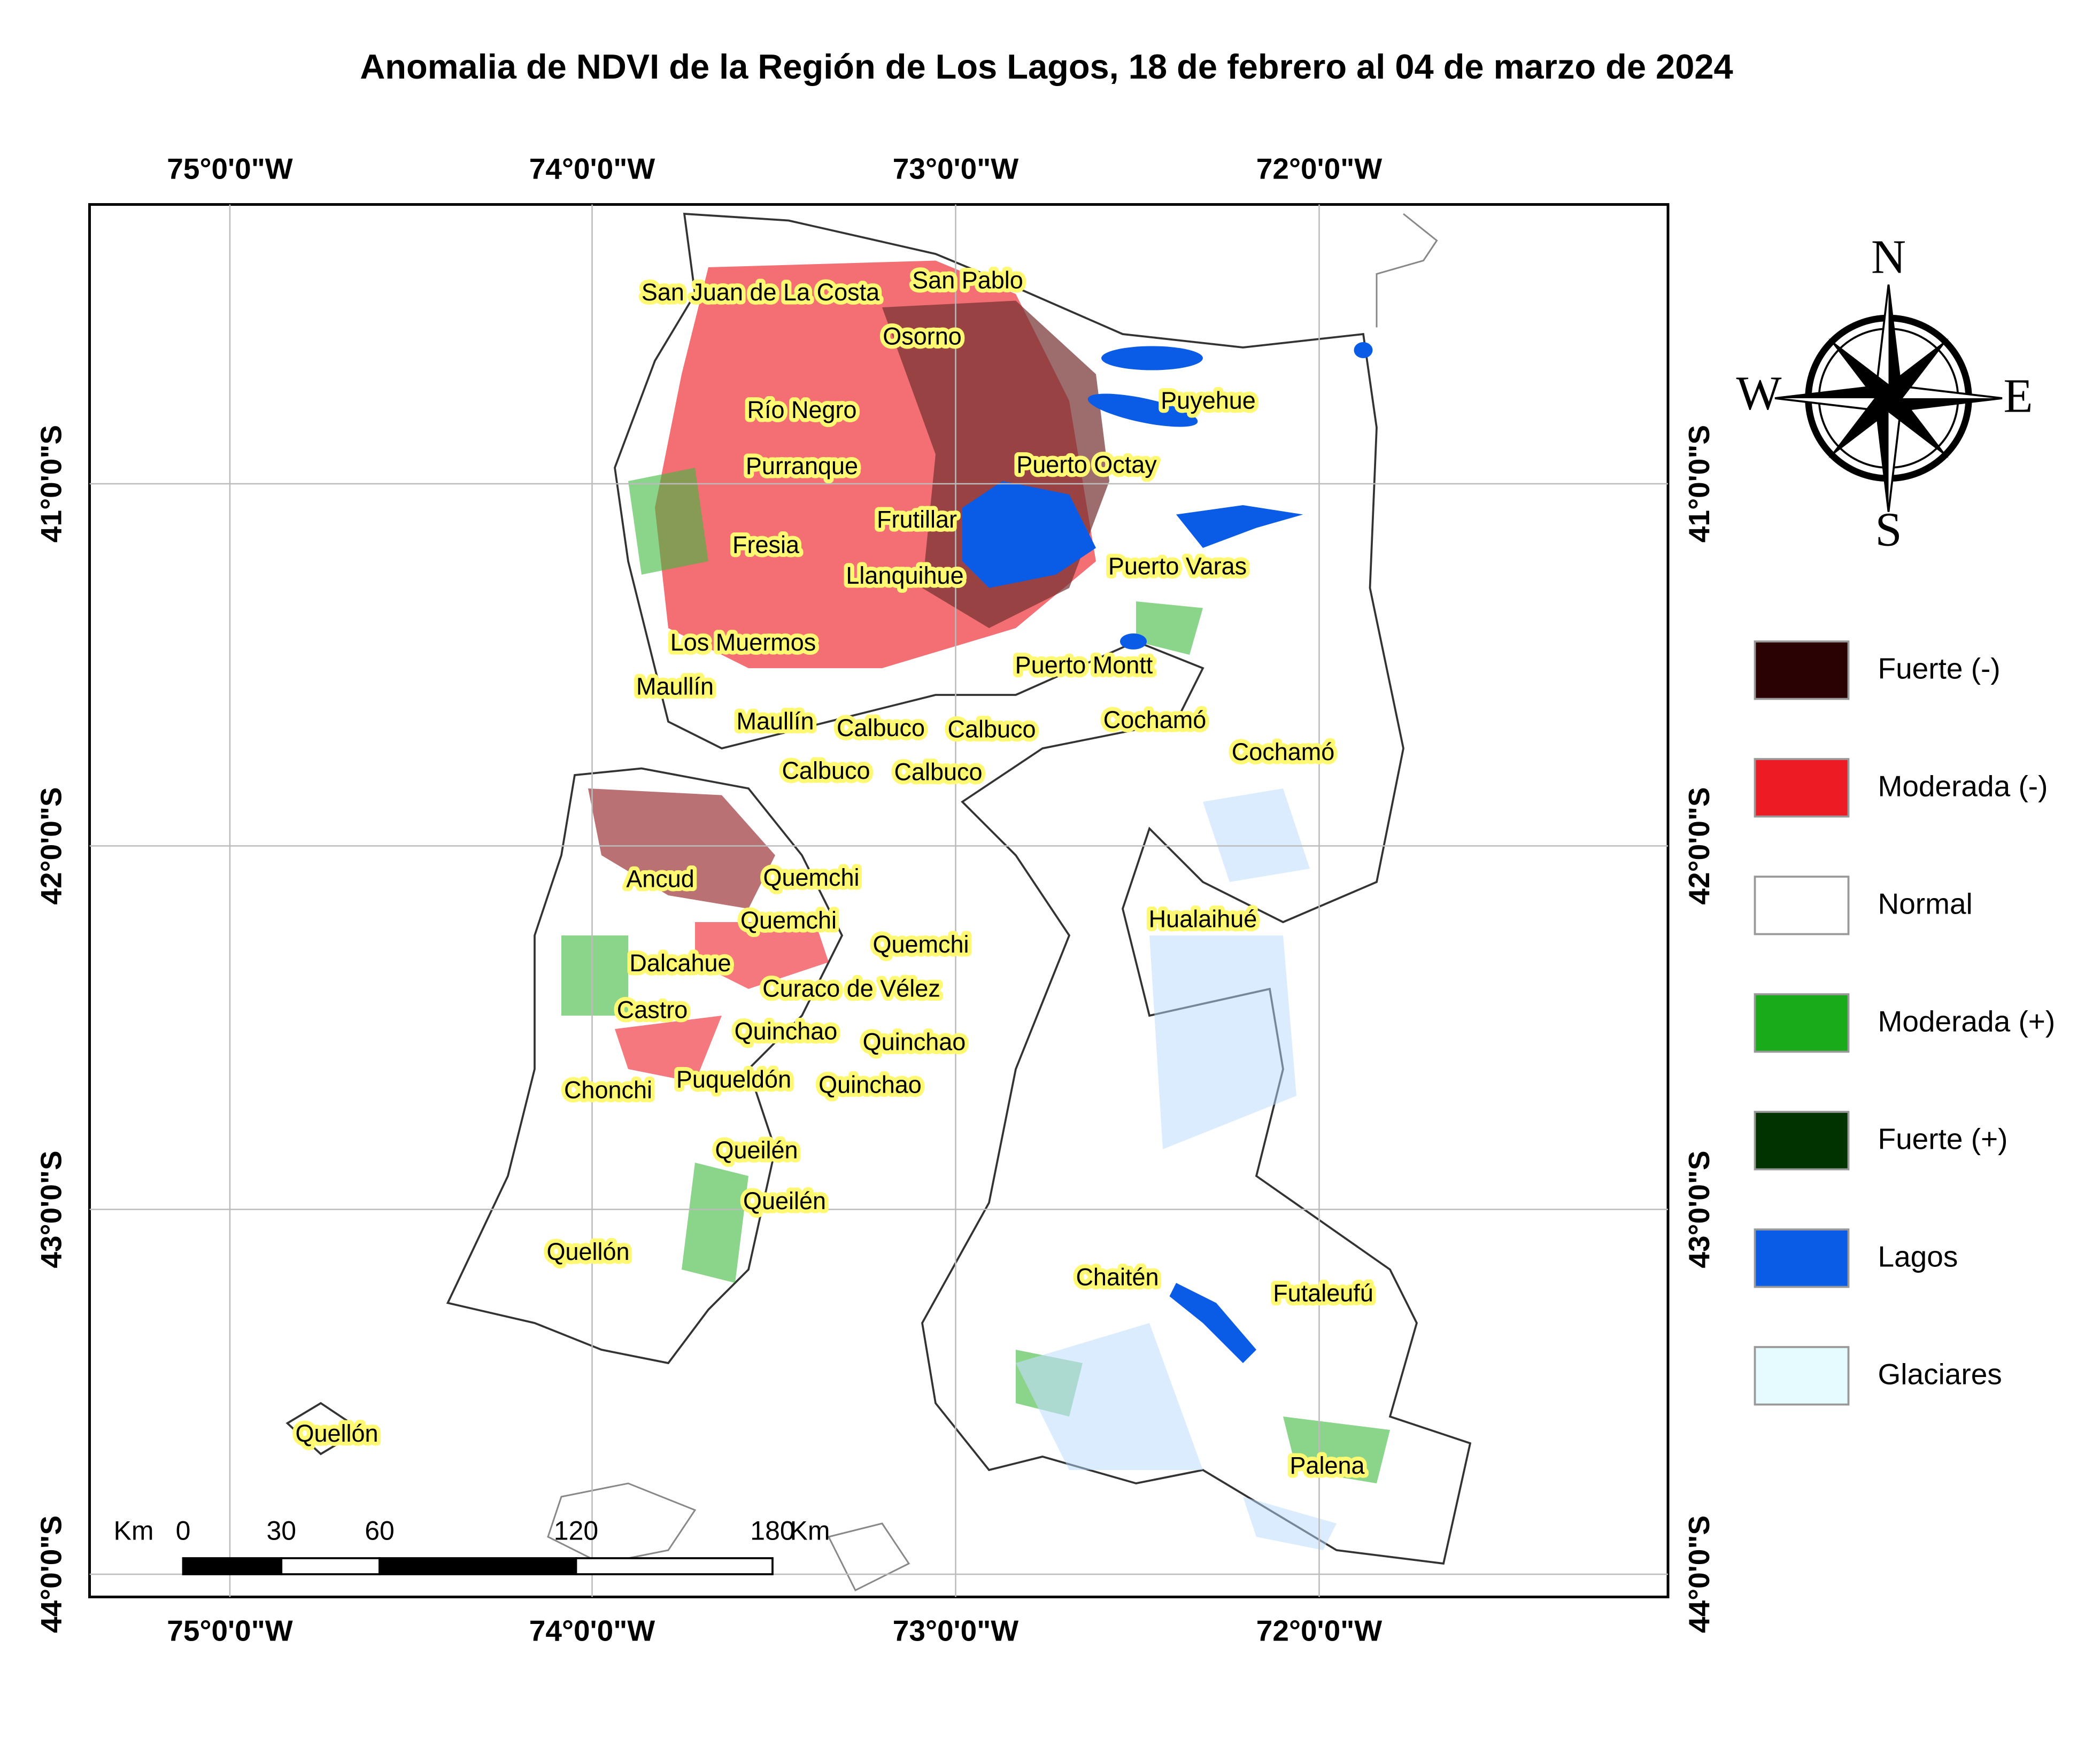 Image resolution: width=2085 pixels, height=1764 pixels. I want to click on glacier-area, so click(1176, 1169).